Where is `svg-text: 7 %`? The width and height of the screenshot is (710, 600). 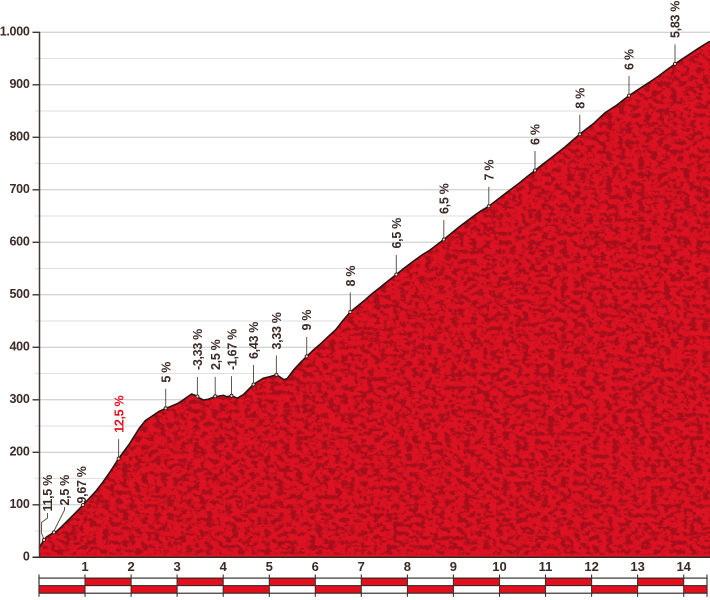 svg-text: 7 % is located at coordinates (489, 170).